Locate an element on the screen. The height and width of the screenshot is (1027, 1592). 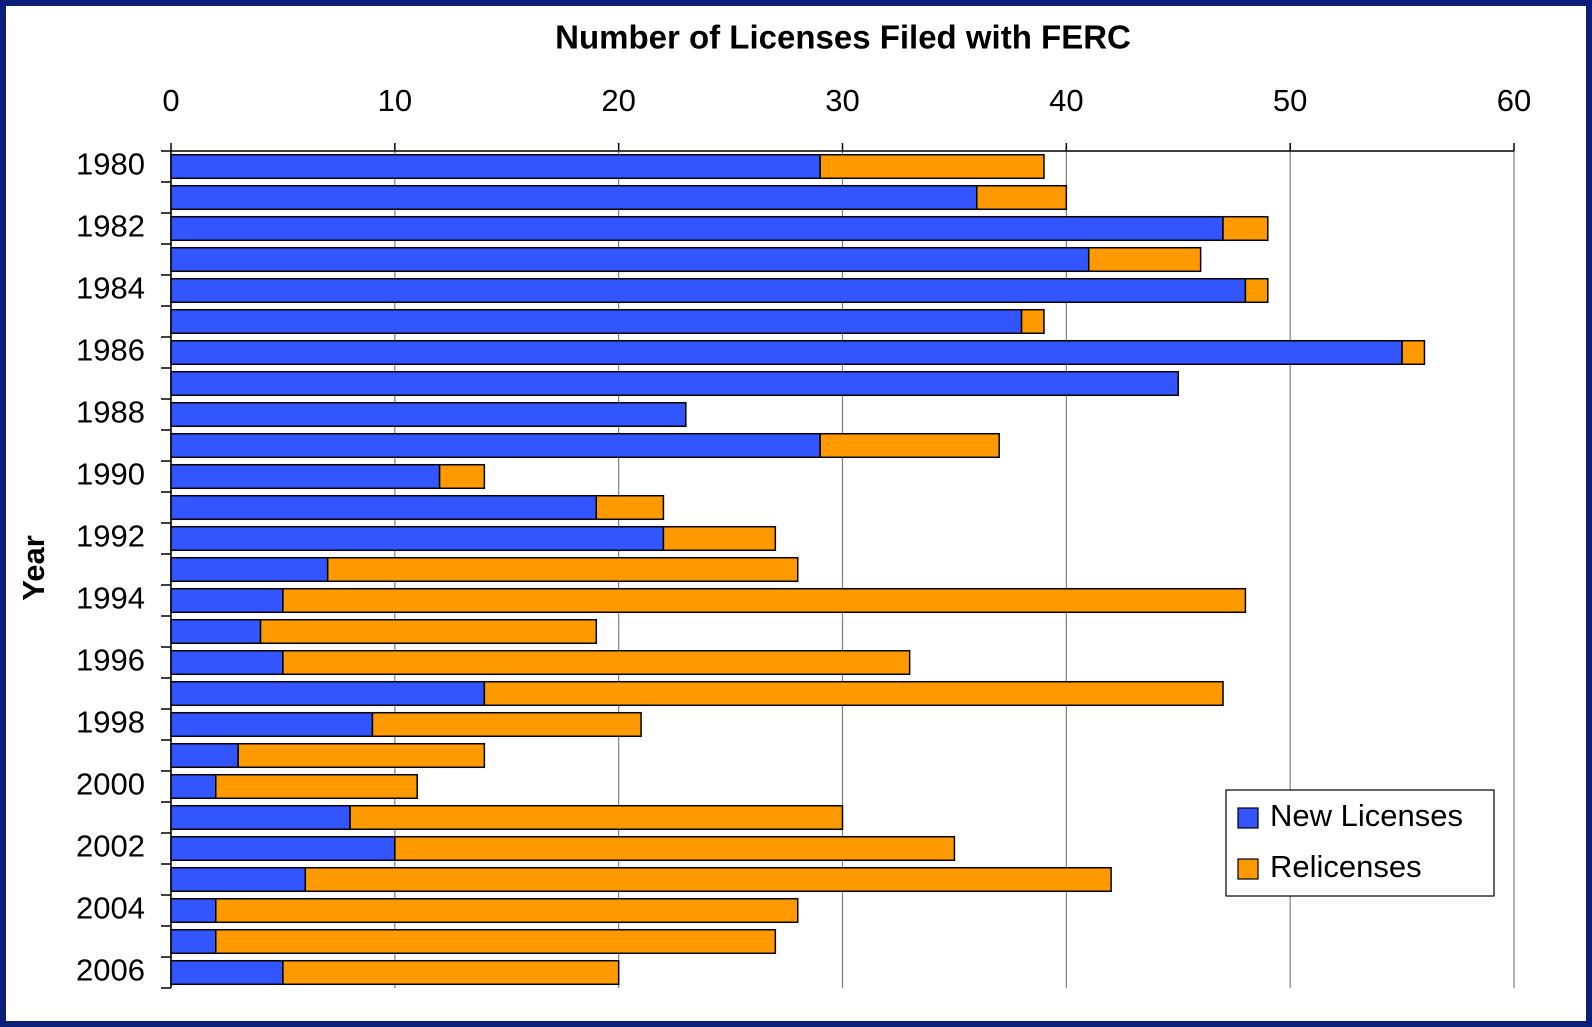
legend-label: New Licenses is located at coordinates (1366, 815).